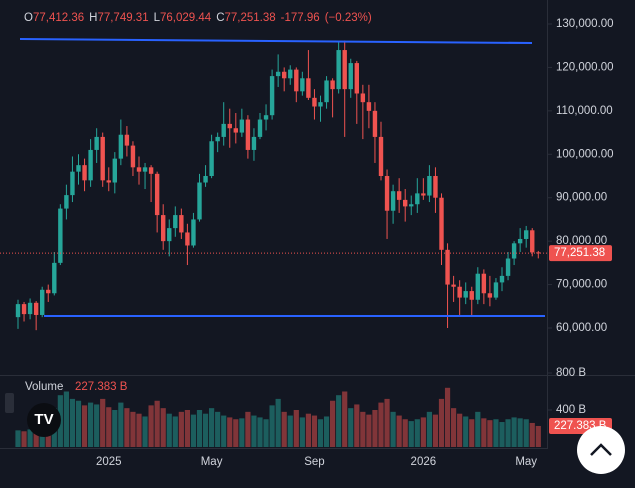 This screenshot has width=635, height=488. I want to click on svg-text: TV, so click(43, 419).